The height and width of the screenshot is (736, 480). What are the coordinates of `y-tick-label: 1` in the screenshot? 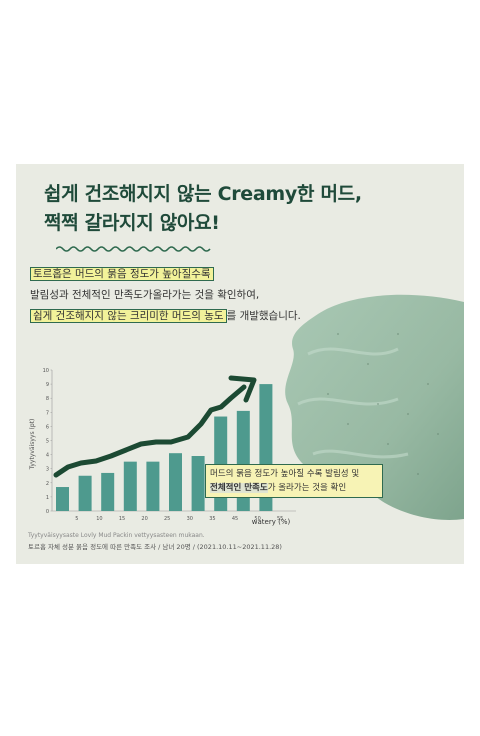 It's located at (47, 498).